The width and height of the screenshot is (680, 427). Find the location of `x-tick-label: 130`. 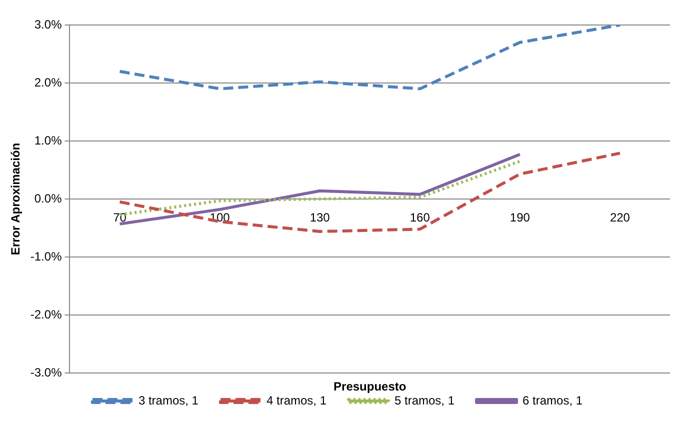

x-tick-label: 130 is located at coordinates (320, 217).